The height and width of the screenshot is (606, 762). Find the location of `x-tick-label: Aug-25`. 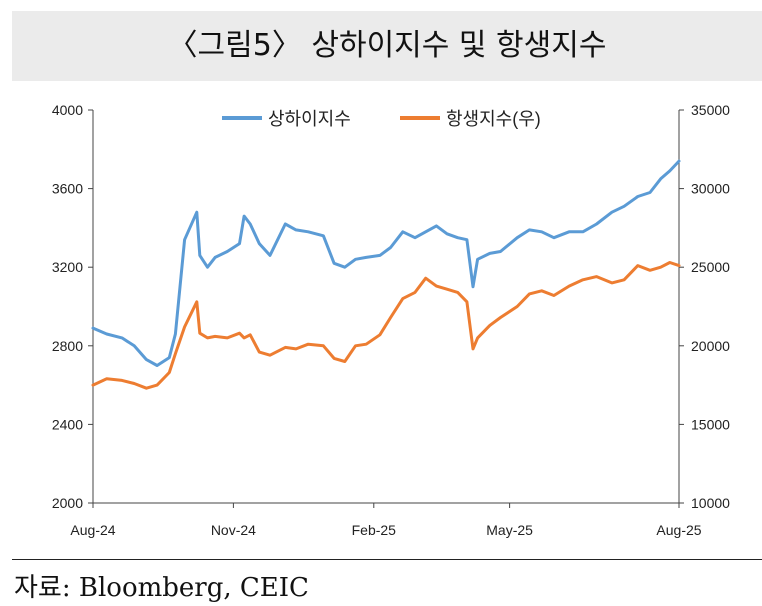

x-tick-label: Aug-25 is located at coordinates (678, 530).